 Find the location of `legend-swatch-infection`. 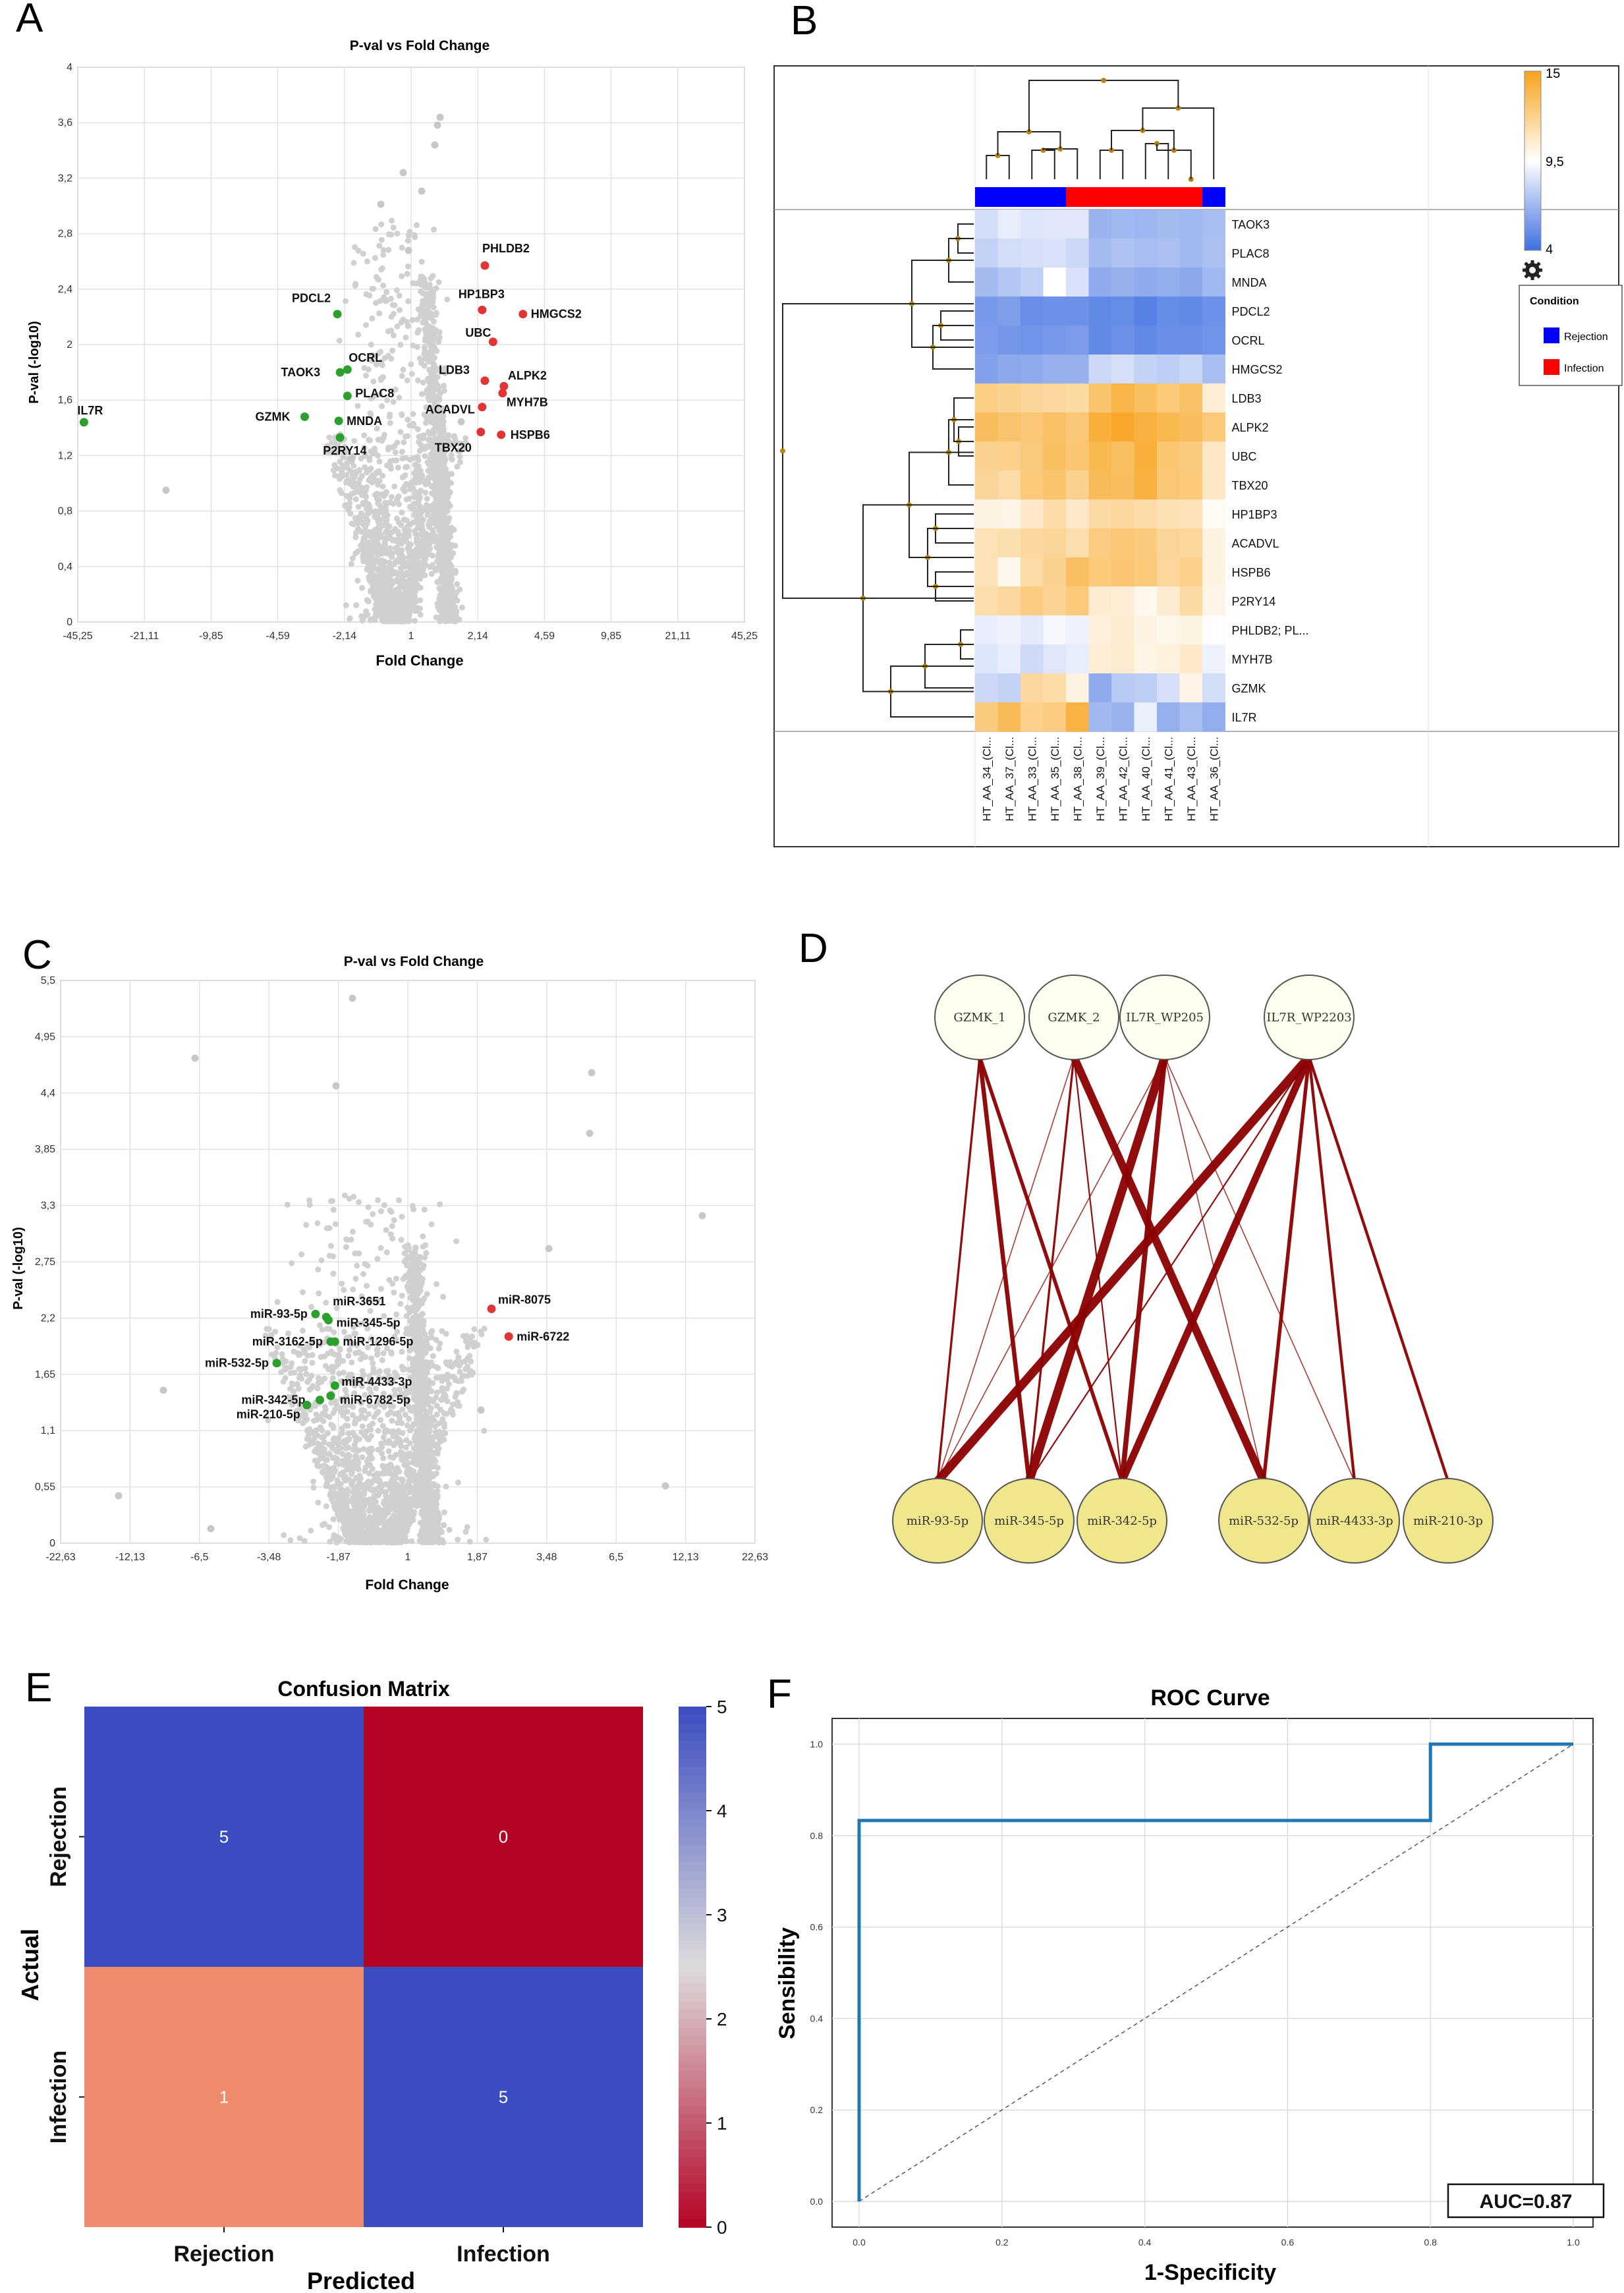

legend-swatch-infection is located at coordinates (1551, 367).